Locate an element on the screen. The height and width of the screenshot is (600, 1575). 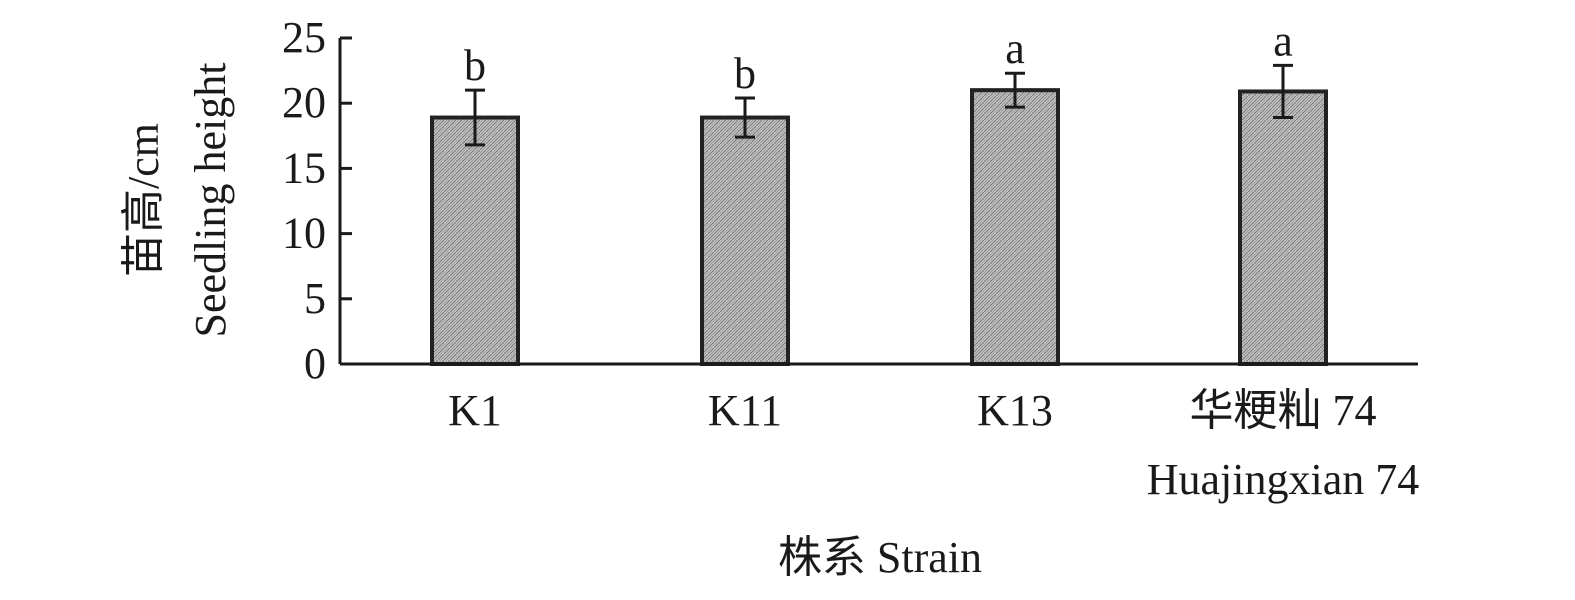
y-tick-label: 5 is located at coordinates (315, 298).